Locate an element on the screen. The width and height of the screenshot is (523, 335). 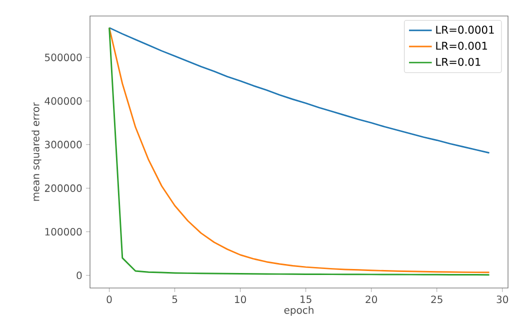
x-tick-label: 5 is located at coordinates (175, 300).